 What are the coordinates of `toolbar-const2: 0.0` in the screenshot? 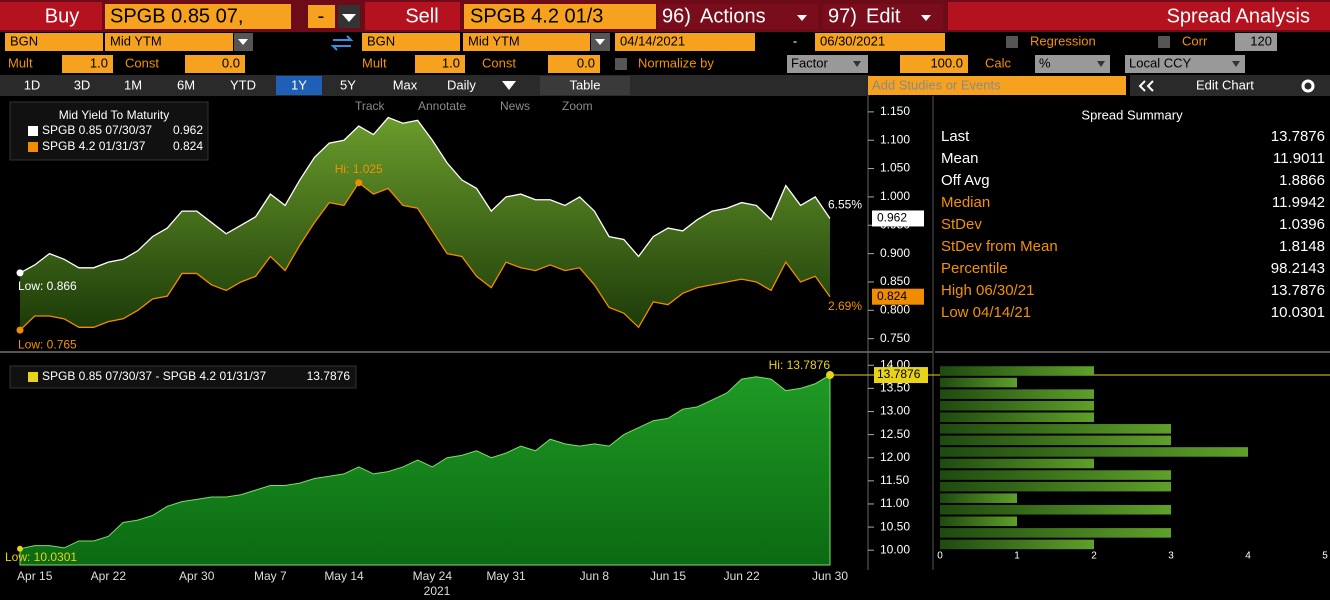 It's located at (586, 62).